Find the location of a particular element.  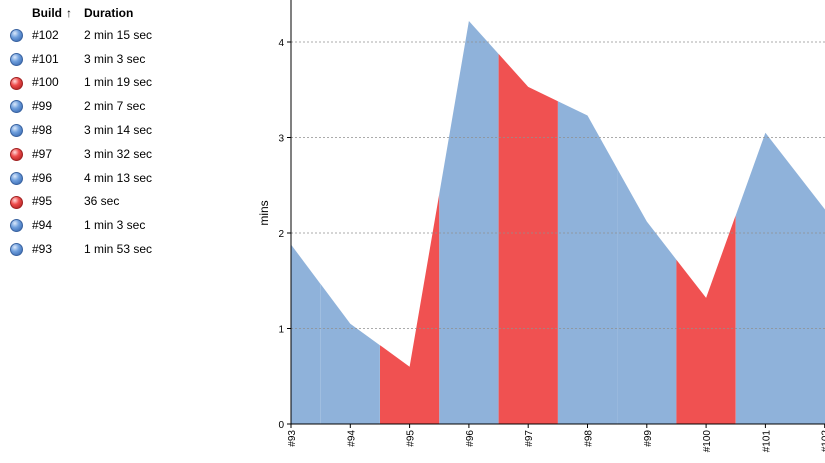

table-row: #101 3 min 3 sec is located at coordinates (81, 59).